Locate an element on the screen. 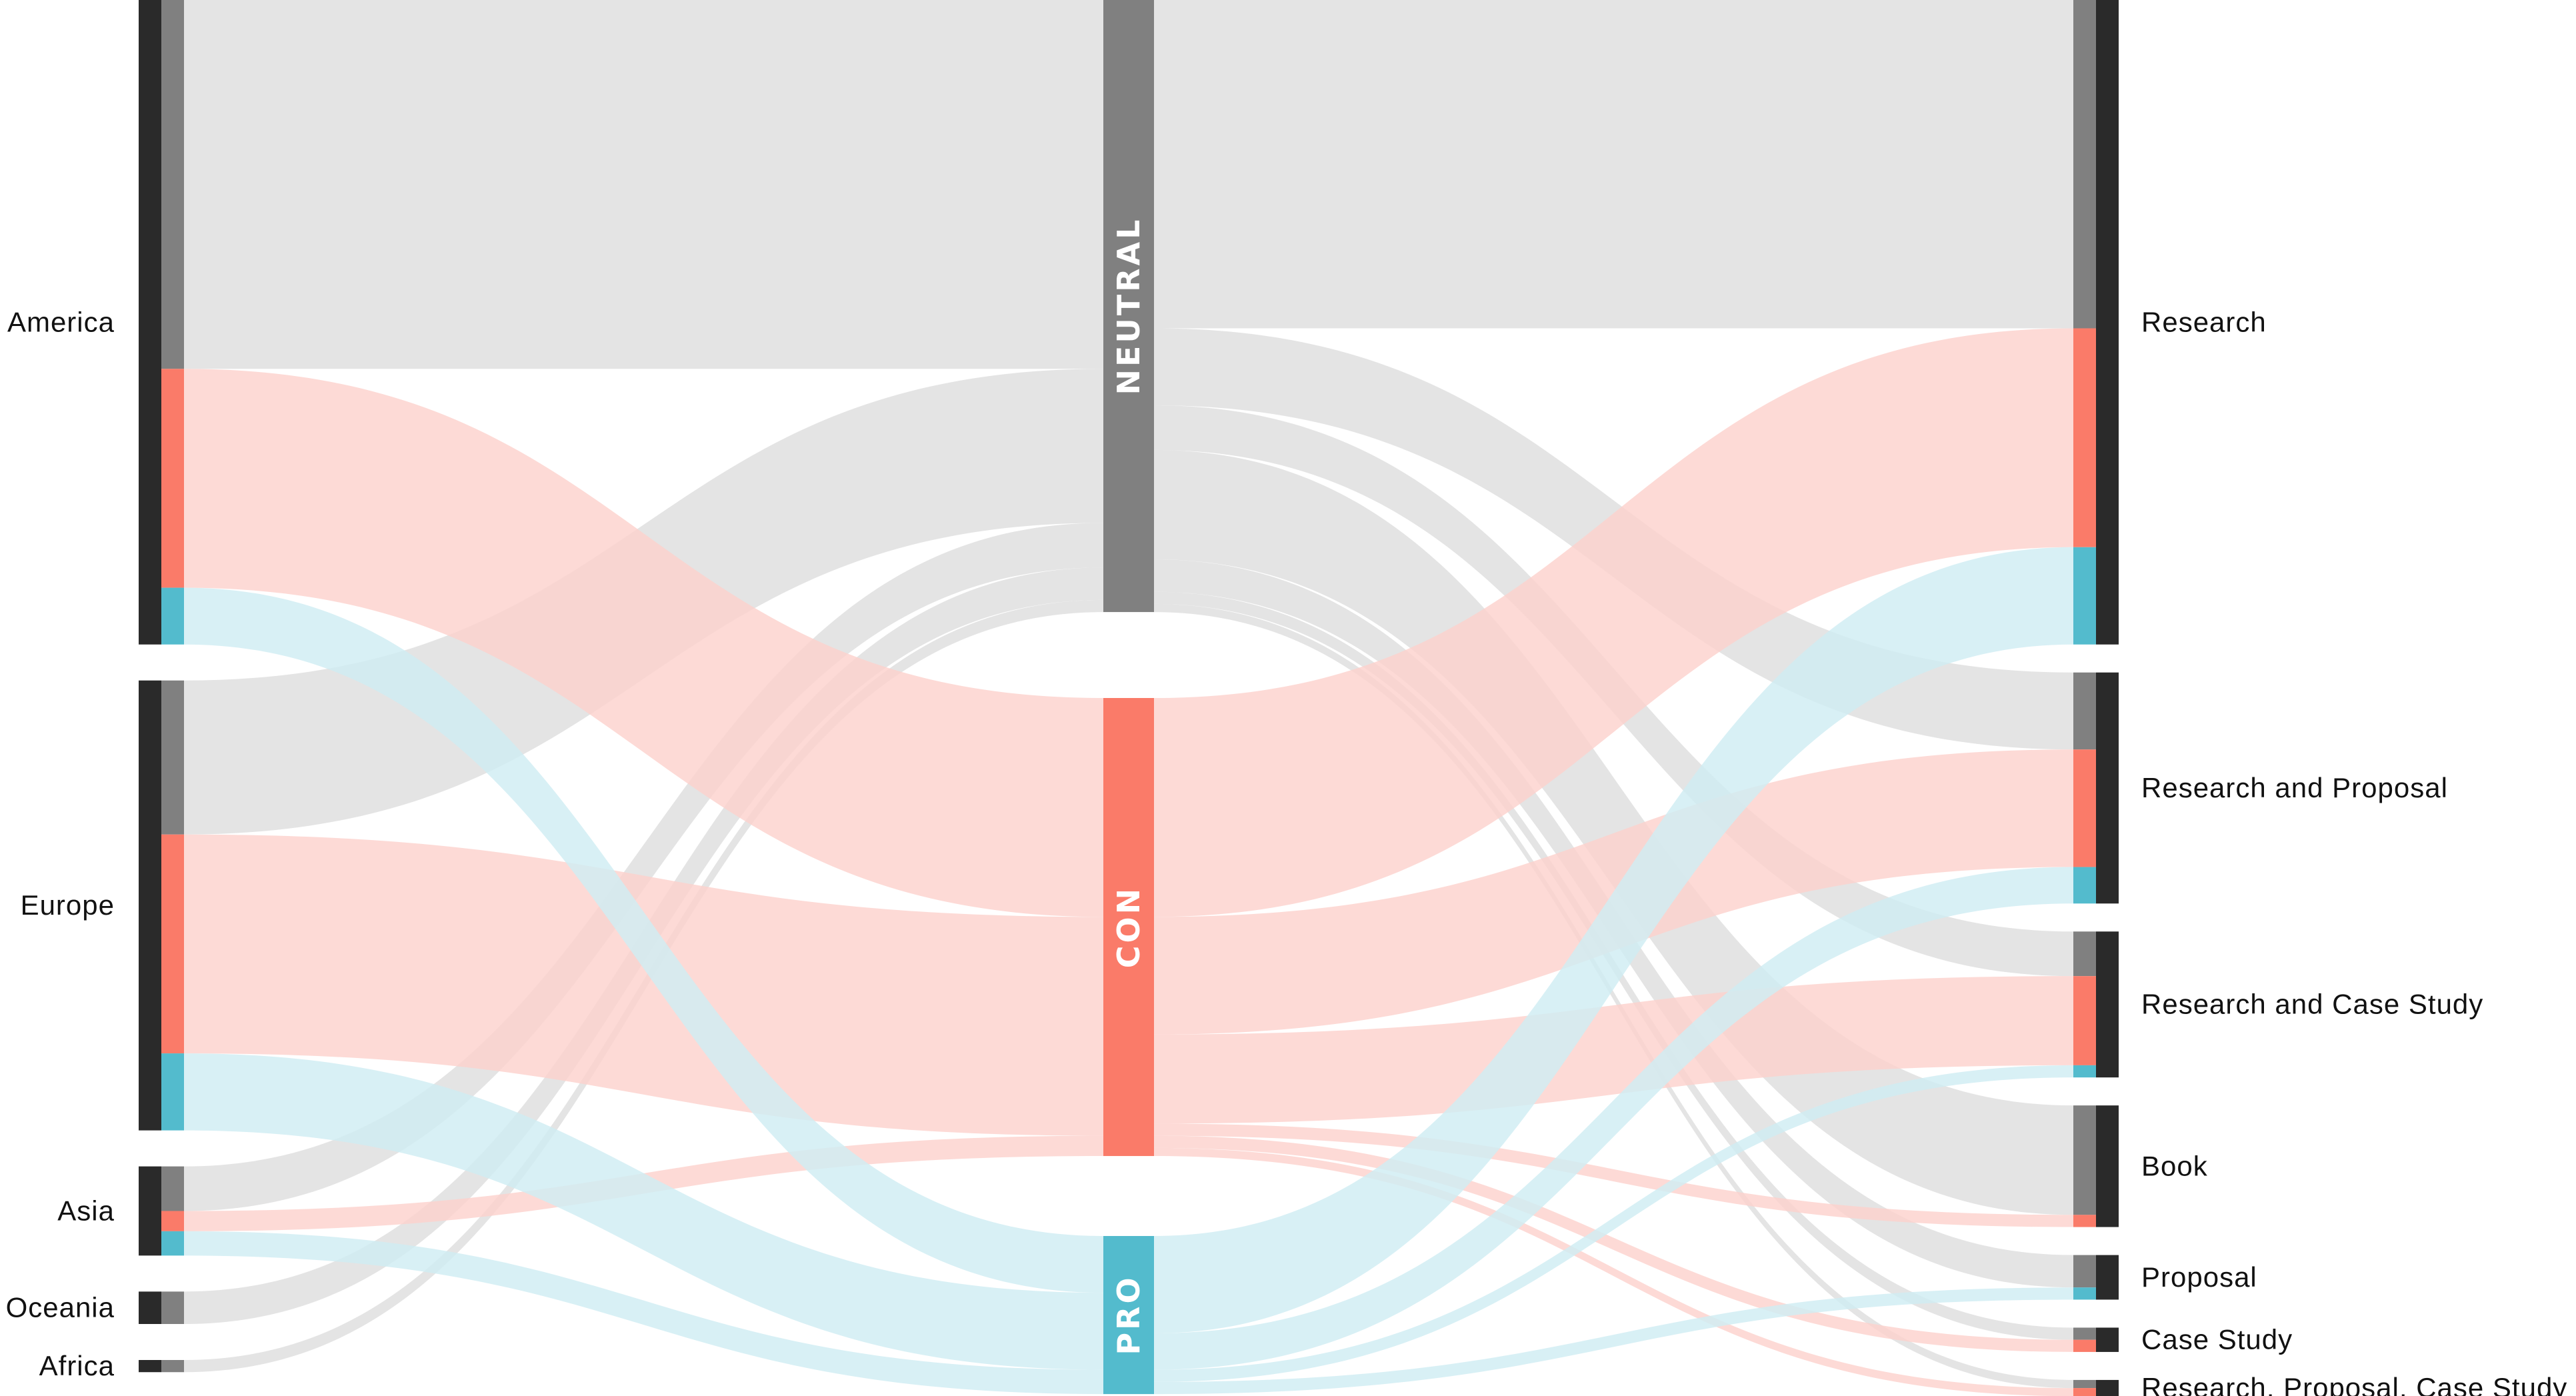  middle-label-neutral: NEUTRAL is located at coordinates (1129, 306).